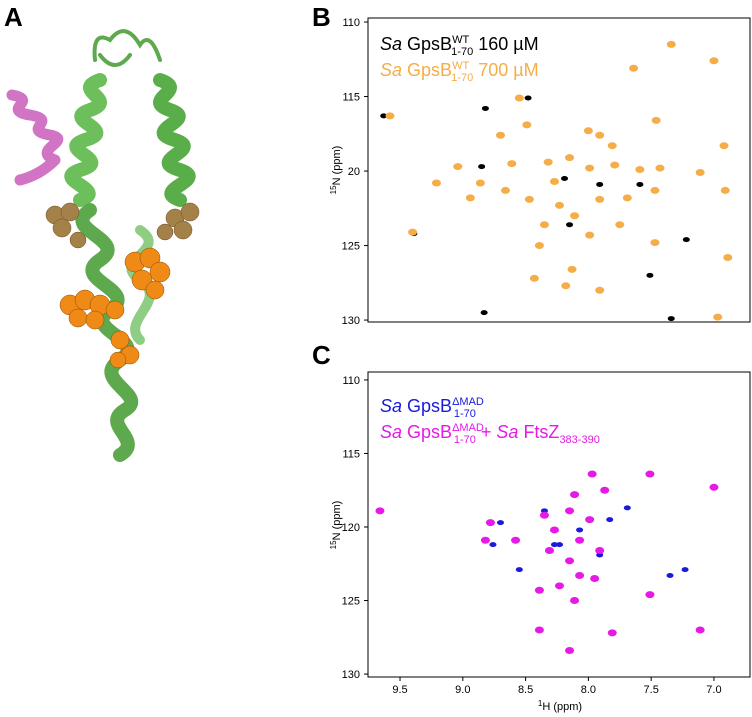 This screenshot has width=752, height=717. I want to click on x-axis-label: 1H (ppm), so click(560, 706).